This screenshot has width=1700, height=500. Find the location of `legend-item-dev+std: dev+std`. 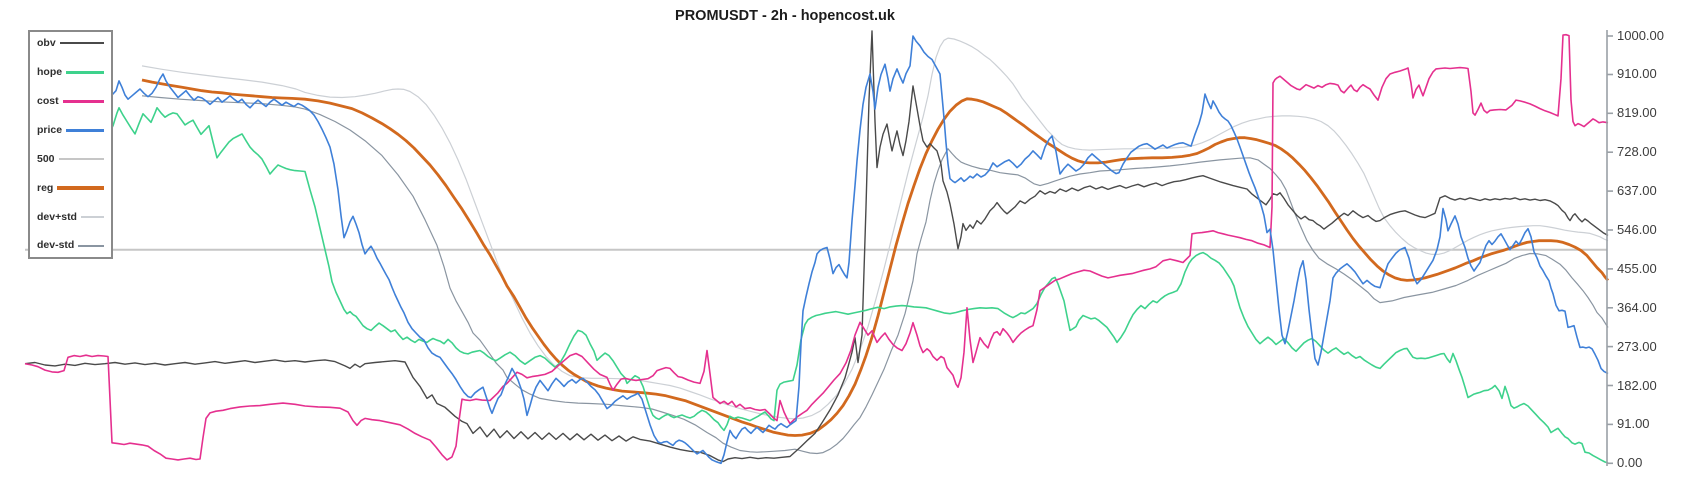

legend-item-dev+std: dev+std is located at coordinates (70, 217).